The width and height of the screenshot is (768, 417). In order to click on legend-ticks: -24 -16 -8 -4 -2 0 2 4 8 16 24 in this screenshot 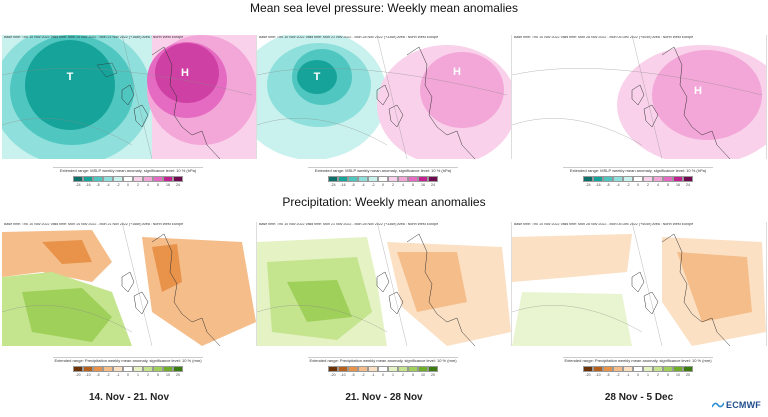, I will do `click(383, 185)`.